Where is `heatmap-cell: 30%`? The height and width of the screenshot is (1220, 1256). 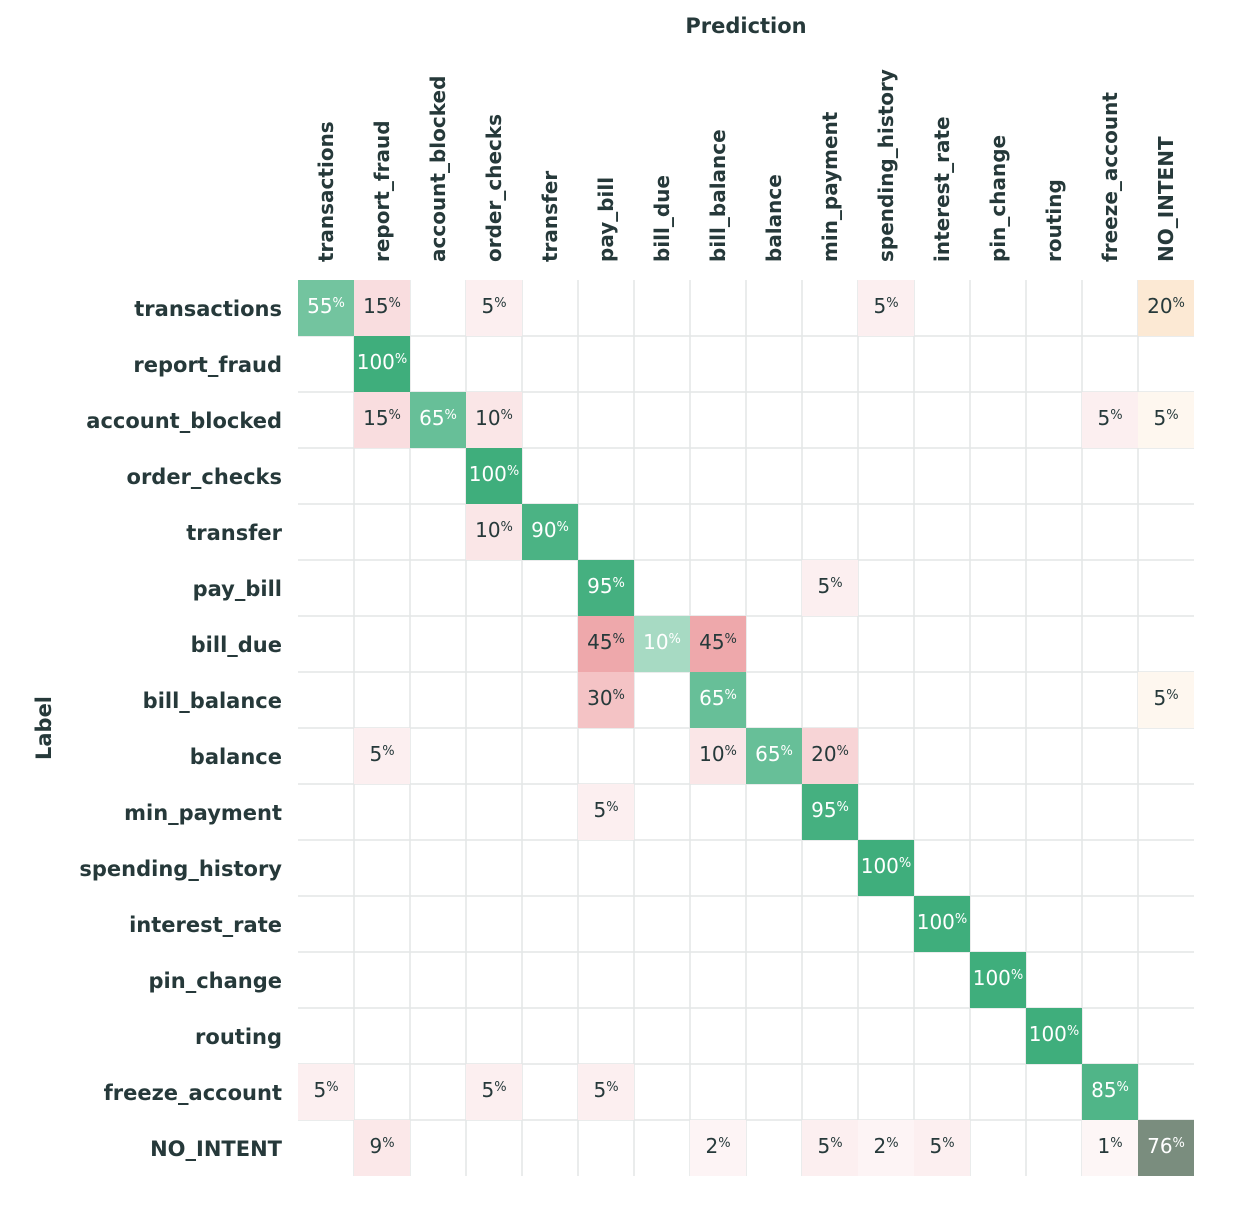
heatmap-cell: 30% is located at coordinates (606, 700).